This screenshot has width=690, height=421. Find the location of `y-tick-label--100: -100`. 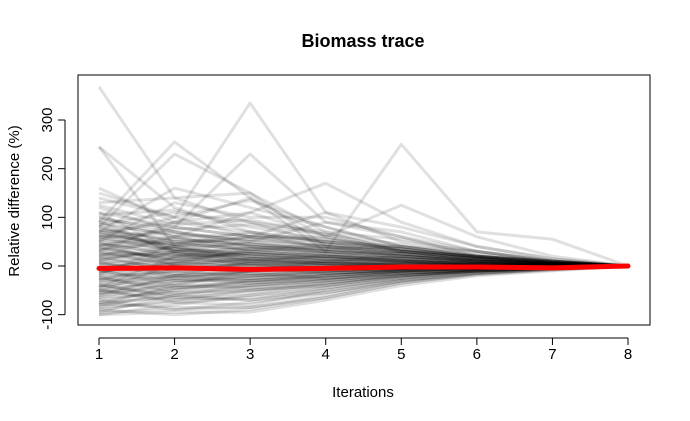

y-tick-label--100: -100 is located at coordinates (47, 315).